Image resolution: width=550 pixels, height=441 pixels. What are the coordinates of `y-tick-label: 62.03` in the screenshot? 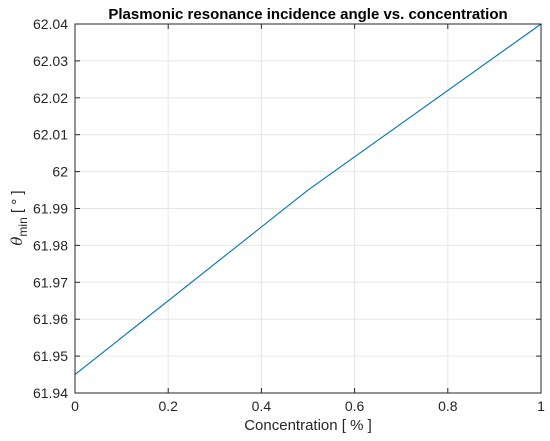 It's located at (50, 61).